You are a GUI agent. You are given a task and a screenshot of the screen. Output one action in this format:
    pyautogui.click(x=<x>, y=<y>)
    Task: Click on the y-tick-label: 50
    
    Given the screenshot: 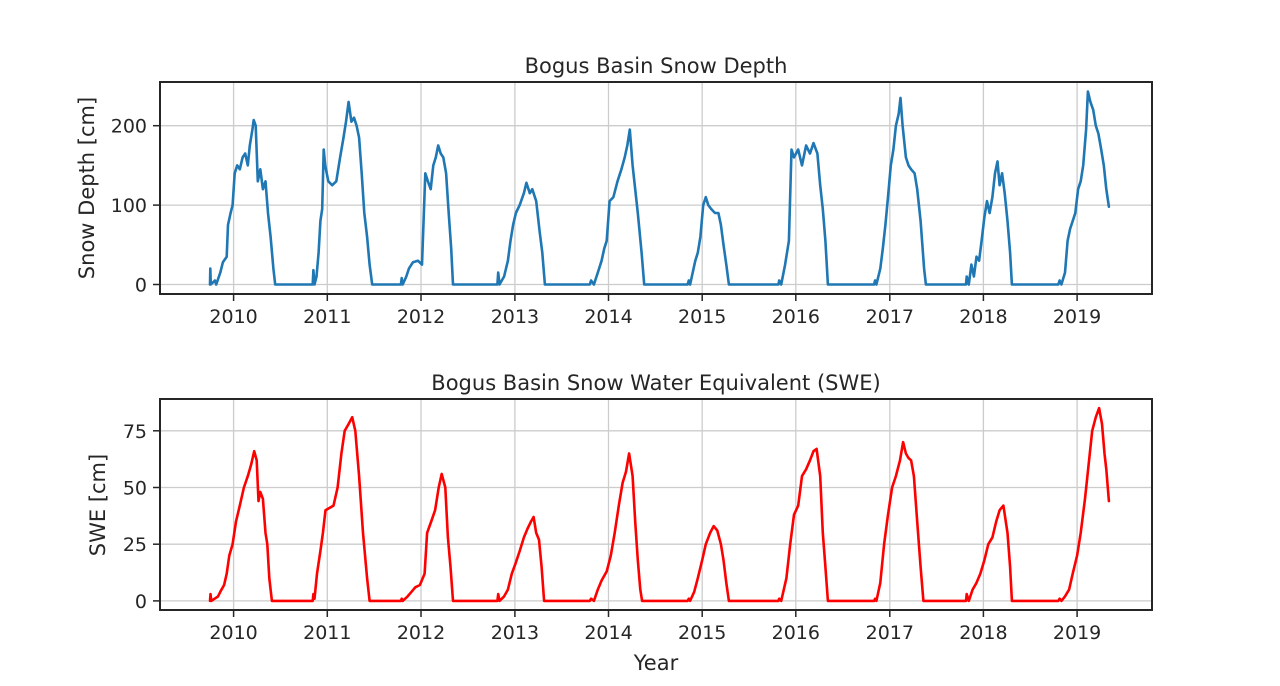 What is the action you would take?
    pyautogui.click(x=135, y=489)
    